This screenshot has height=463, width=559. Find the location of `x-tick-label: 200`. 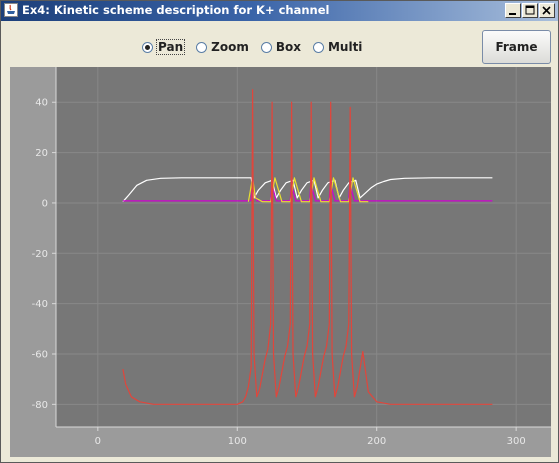

x-tick-label: 200 is located at coordinates (376, 441).